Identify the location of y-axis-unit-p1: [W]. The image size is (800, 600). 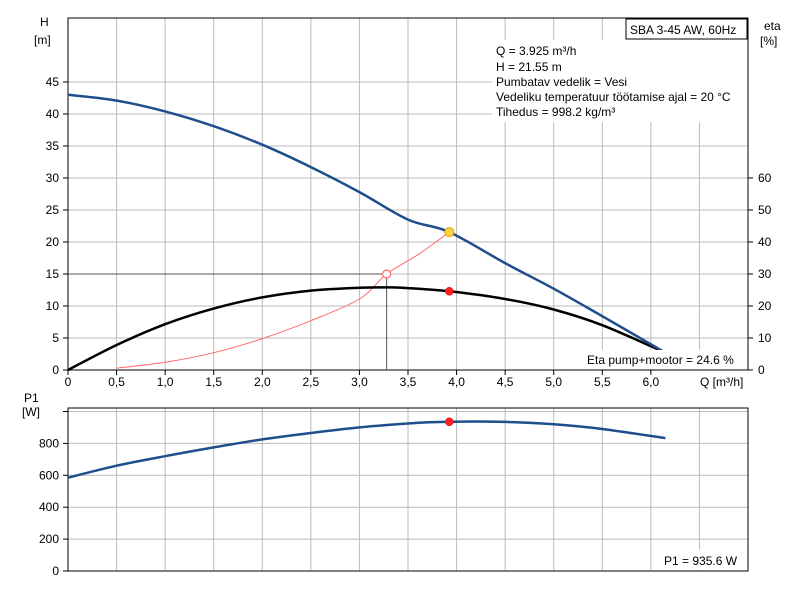
(31, 412).